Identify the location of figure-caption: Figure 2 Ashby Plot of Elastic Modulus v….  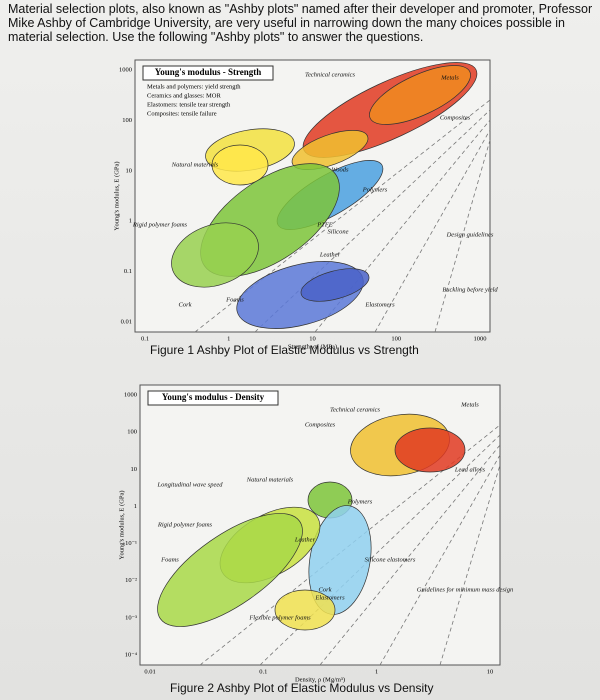
(302, 688).